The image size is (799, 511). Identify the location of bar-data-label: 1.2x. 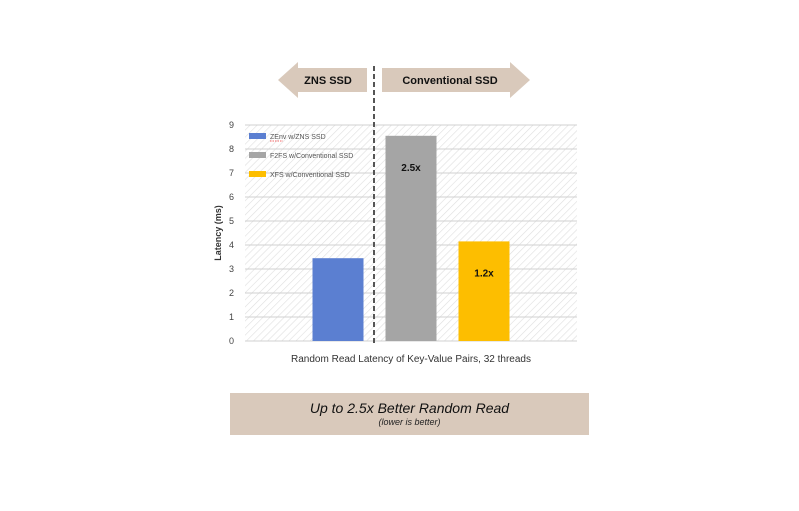
(484, 273).